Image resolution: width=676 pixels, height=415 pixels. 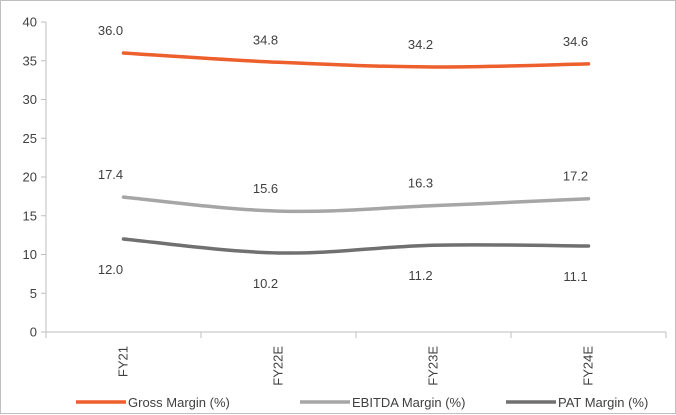 I want to click on y-tick-label: 5, so click(x=33, y=293).